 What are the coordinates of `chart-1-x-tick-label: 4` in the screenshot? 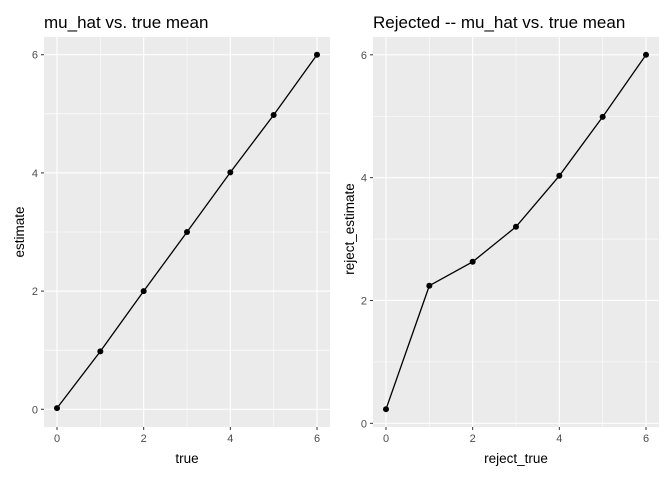 It's located at (230, 439).